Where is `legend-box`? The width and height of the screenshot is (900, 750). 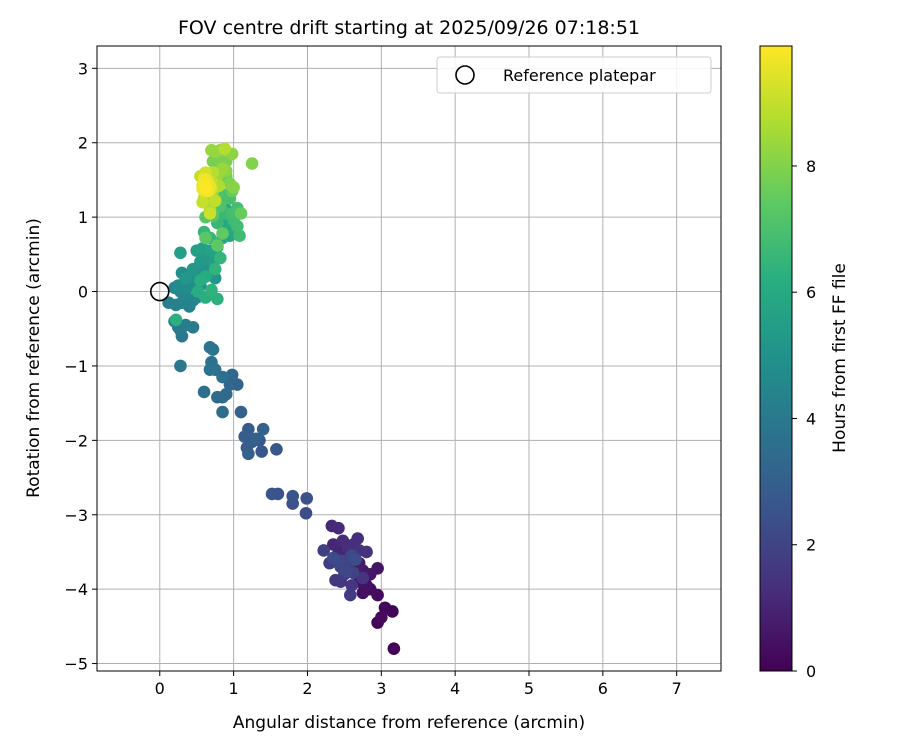
legend-box is located at coordinates (574, 75).